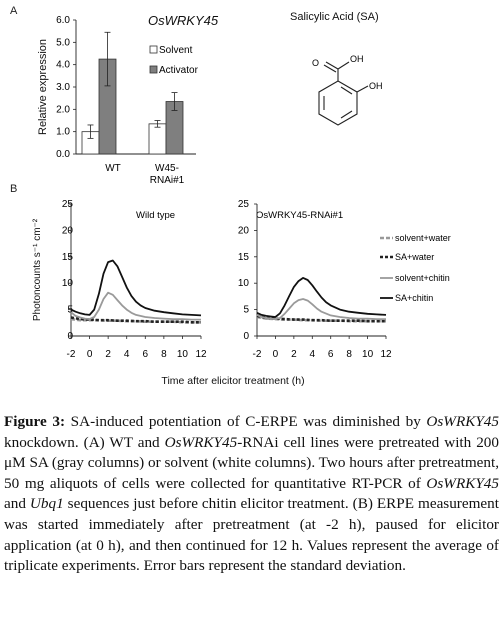 This screenshot has height=636, width=503. I want to click on line2-xtick: 12, so click(386, 354).